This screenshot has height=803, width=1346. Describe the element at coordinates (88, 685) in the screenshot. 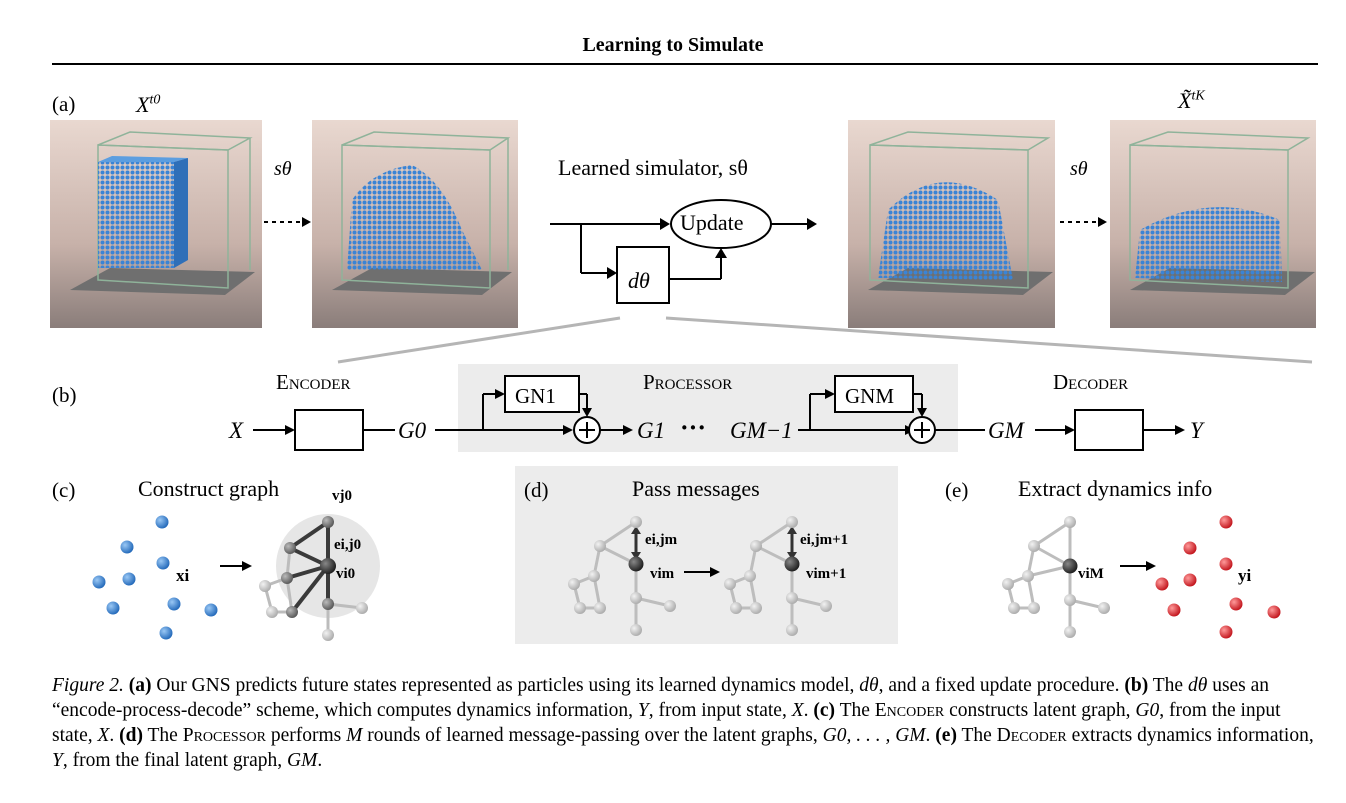

I see `caption-fig-number: Figure 2.` at that location.